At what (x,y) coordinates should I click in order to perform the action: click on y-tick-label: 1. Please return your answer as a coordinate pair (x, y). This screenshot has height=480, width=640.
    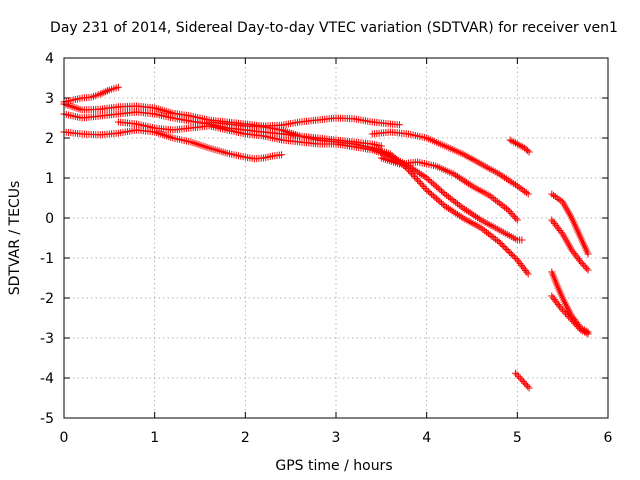
    Looking at the image, I should click on (49, 179).